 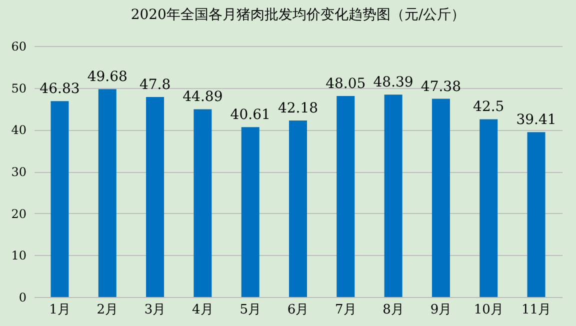 I want to click on y-tick-label: 10, so click(x=18, y=255).